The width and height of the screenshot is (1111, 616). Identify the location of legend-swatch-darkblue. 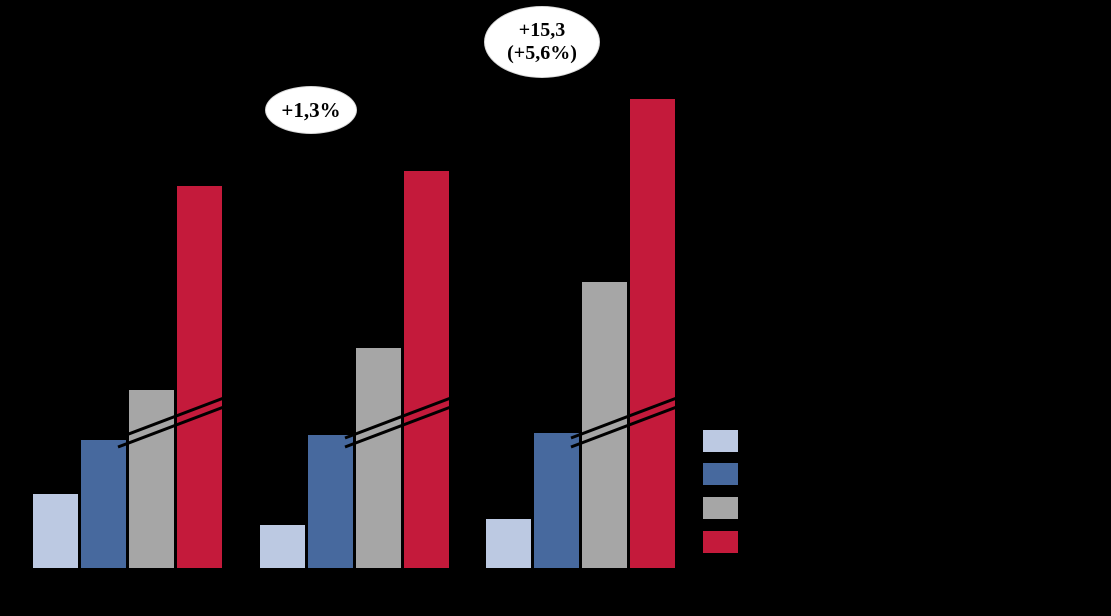
(720, 474).